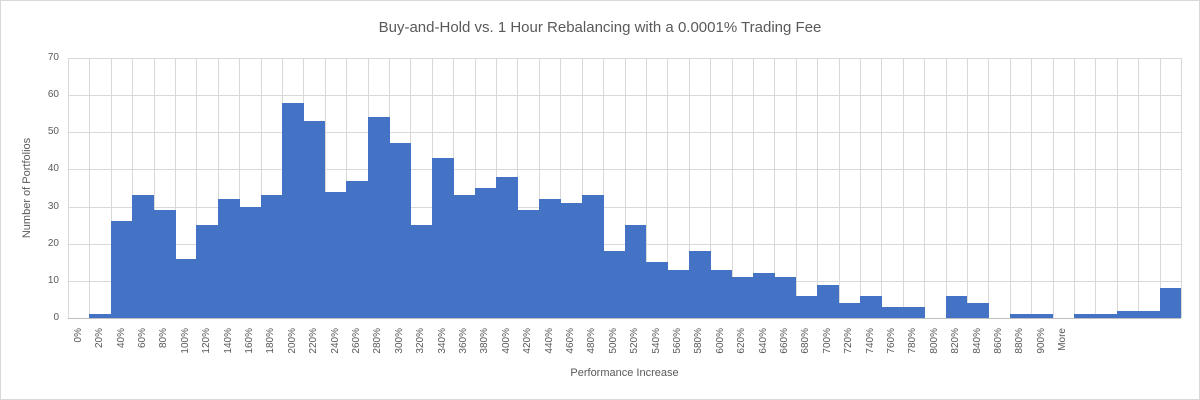 This screenshot has width=1200, height=400. What do you see at coordinates (56, 317) in the screenshot?
I see `y-tick-label: 0` at bounding box center [56, 317].